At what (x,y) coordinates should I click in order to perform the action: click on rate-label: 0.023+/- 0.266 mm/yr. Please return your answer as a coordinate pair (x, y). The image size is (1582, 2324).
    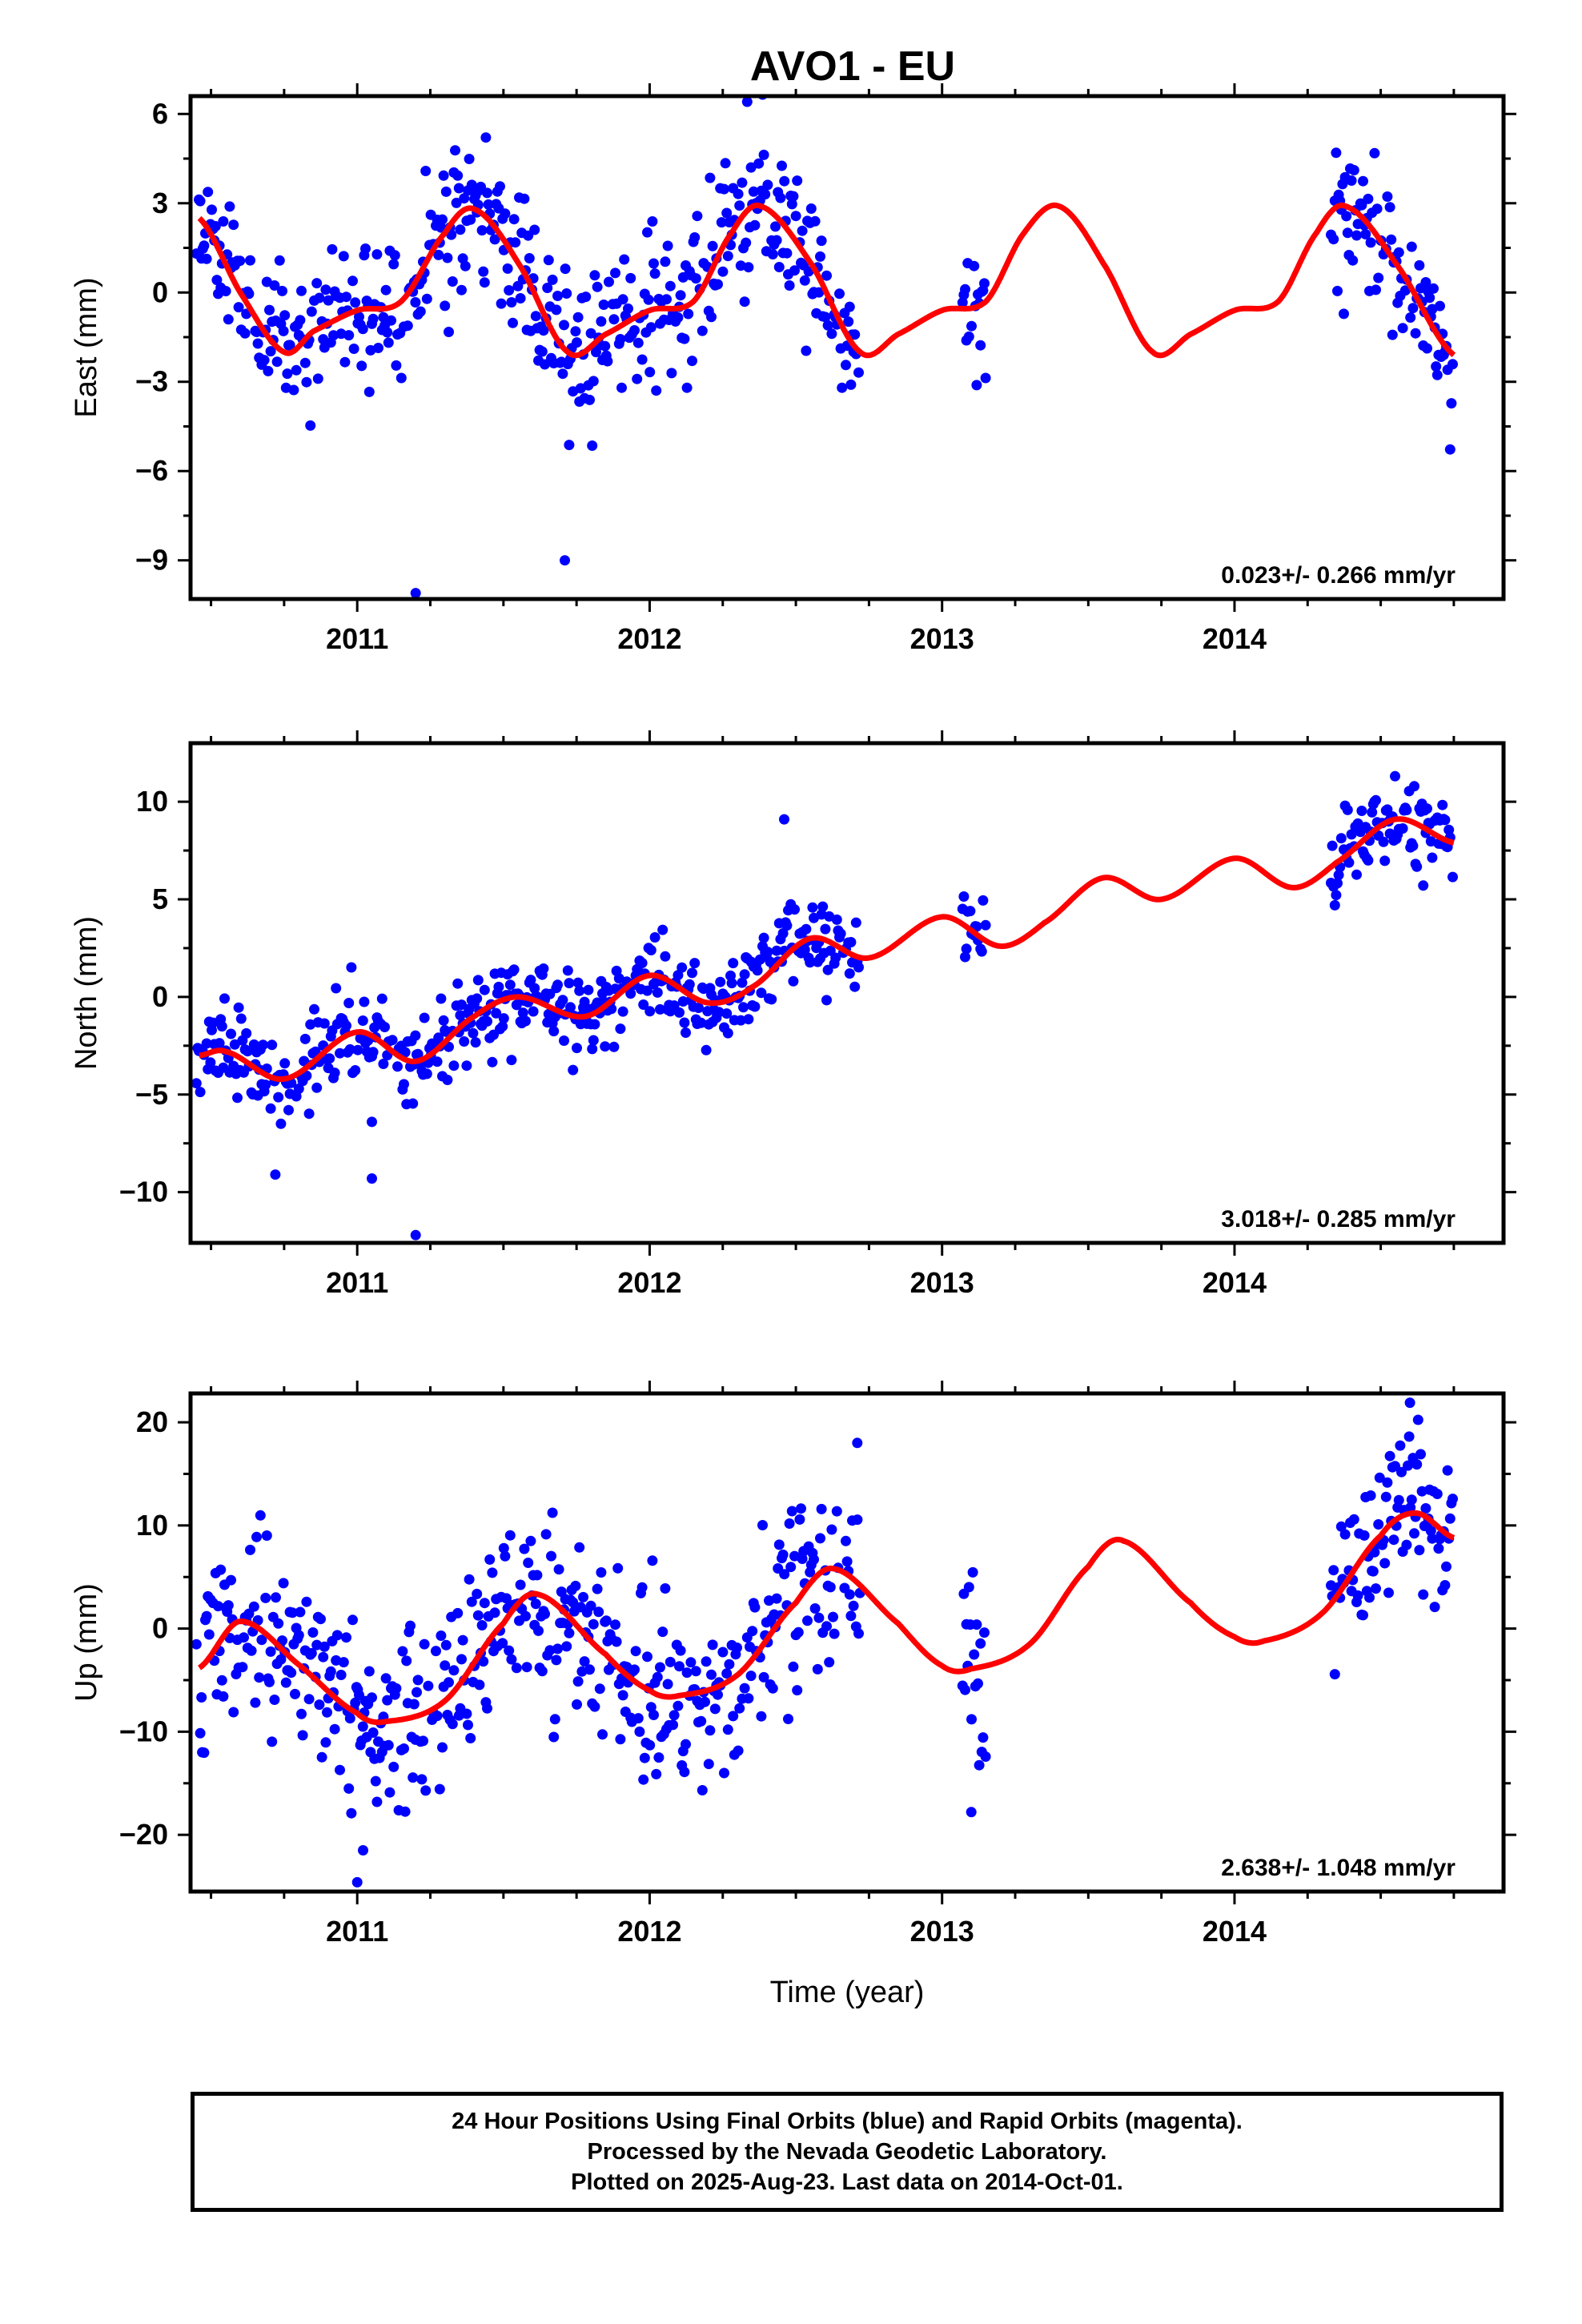
    Looking at the image, I should click on (1338, 575).